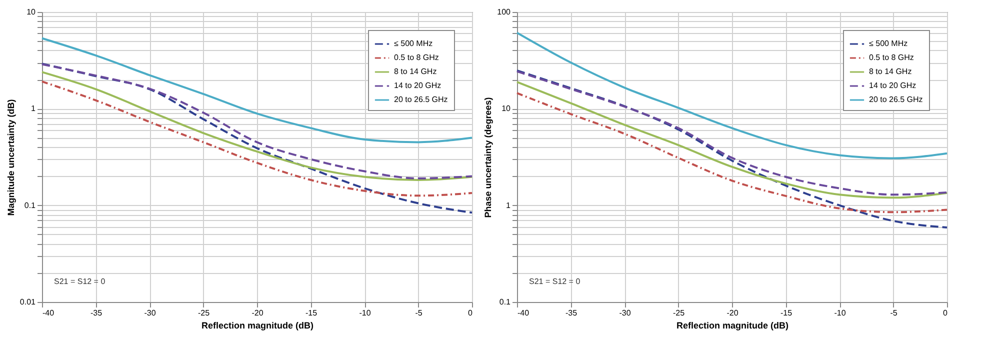 This screenshot has width=999, height=344. What do you see at coordinates (11, 157) in the screenshot?
I see `y-axis-title: Magnitude uncertainty (dB)` at bounding box center [11, 157].